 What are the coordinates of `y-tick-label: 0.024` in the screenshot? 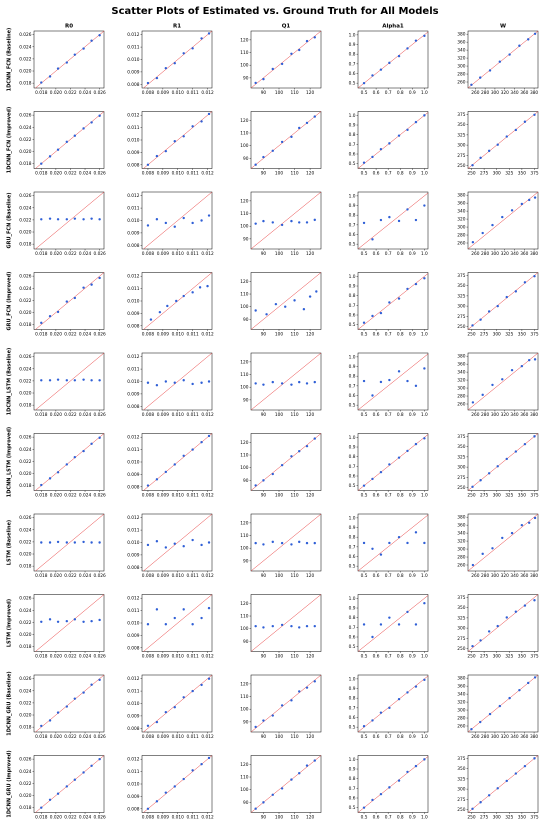 It's located at (25, 289).